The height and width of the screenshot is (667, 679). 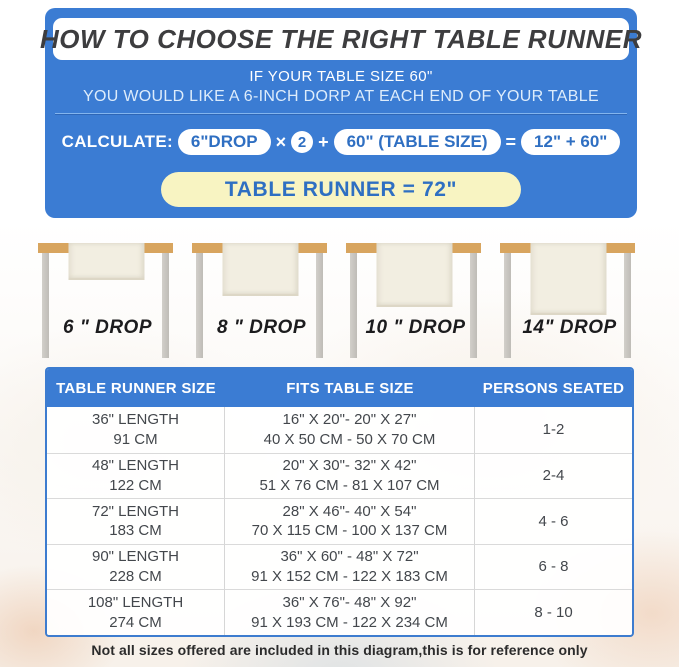 What do you see at coordinates (349, 439) in the screenshot?
I see `fits-size-cm: 40 X 50 CM - 50 X 70 CM` at bounding box center [349, 439].